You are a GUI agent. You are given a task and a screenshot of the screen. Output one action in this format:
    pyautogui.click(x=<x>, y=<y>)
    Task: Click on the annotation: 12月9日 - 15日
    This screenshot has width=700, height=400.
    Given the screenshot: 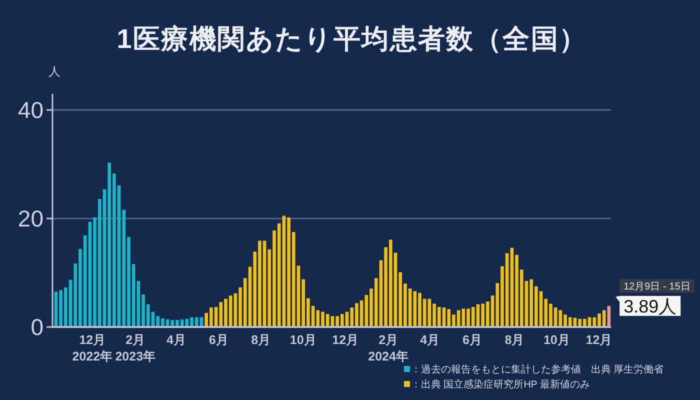 What is the action you would take?
    pyautogui.click(x=657, y=287)
    